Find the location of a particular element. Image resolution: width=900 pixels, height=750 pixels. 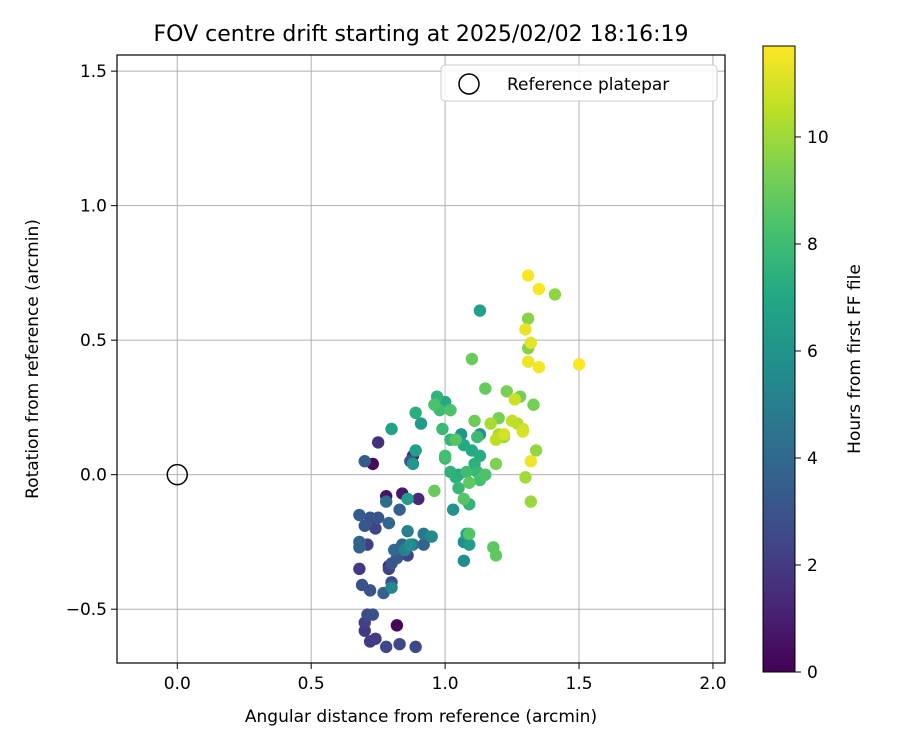

legend-box is located at coordinates (579, 83).